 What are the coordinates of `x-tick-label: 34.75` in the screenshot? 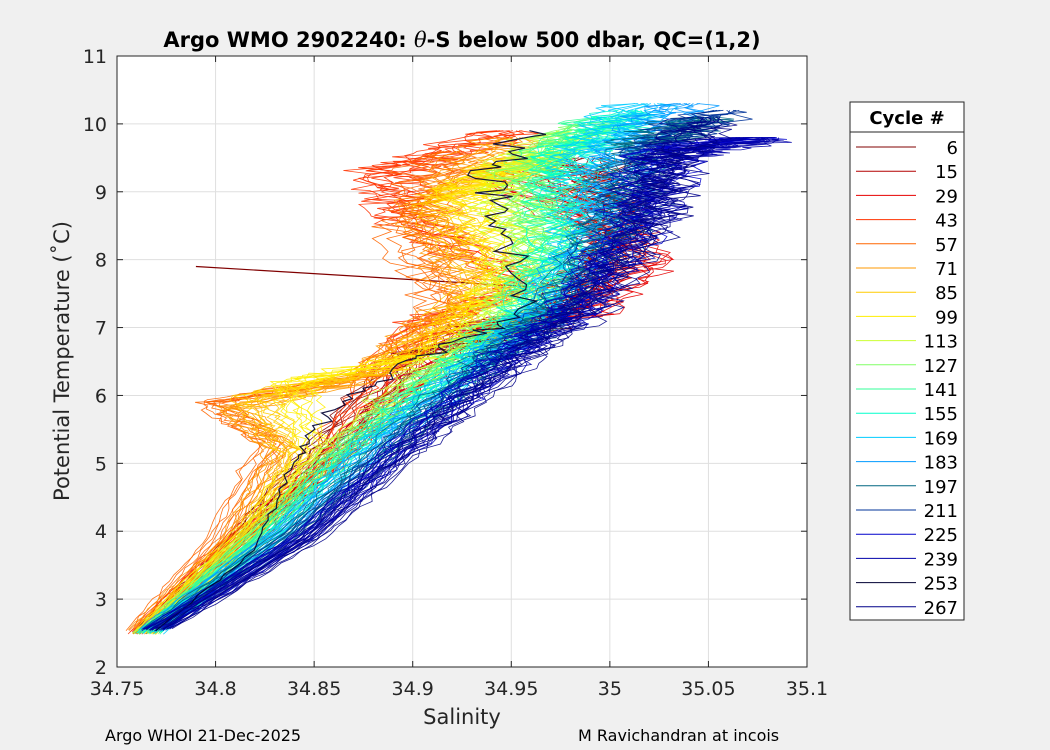 It's located at (117, 689).